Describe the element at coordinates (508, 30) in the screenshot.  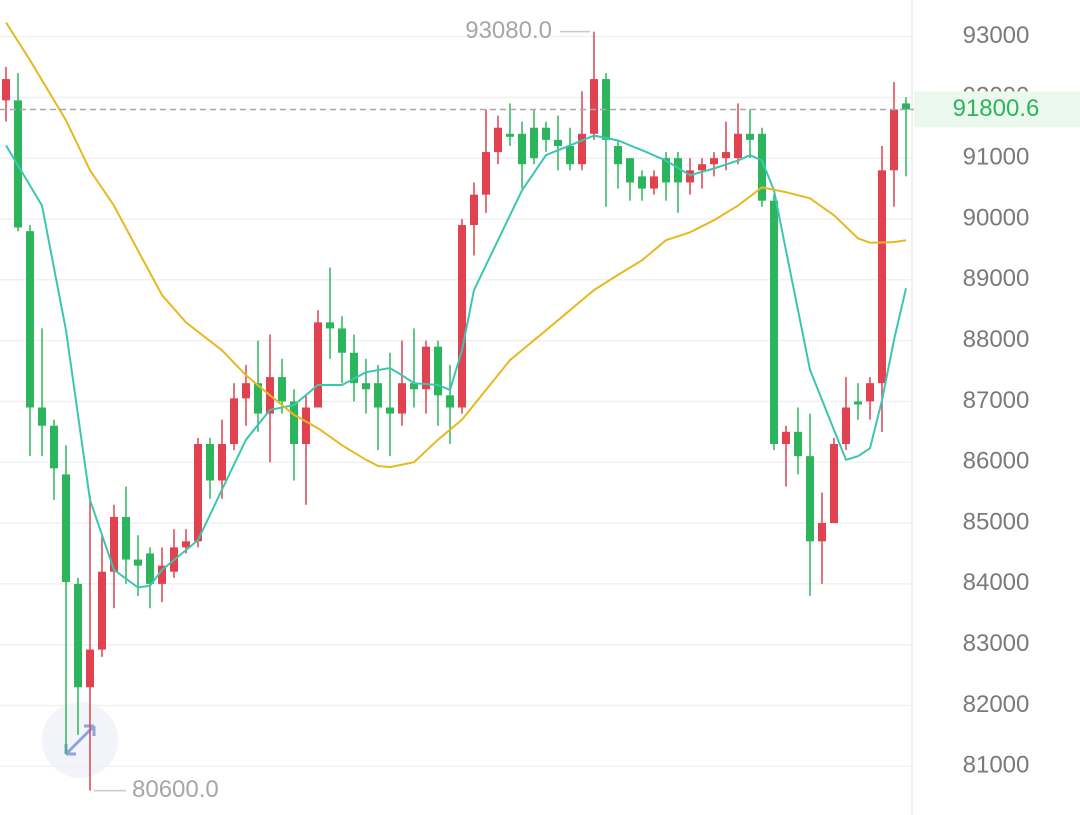
I see `high-annotation-label: 93080.0` at that location.